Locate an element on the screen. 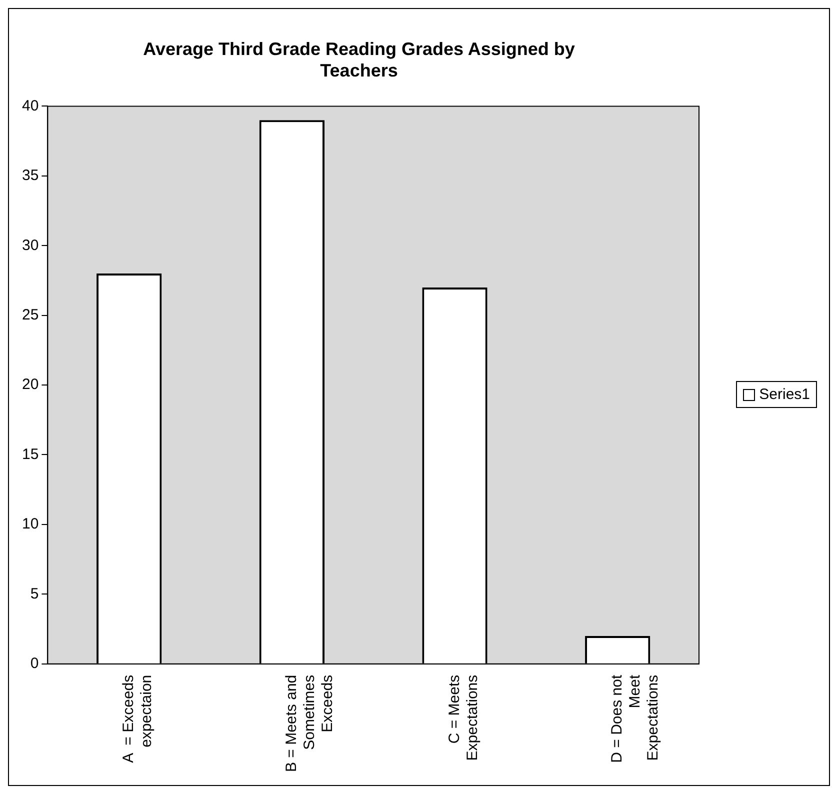 Image resolution: width=839 pixels, height=795 pixels. y-tick-label: 5 is located at coordinates (34, 593).